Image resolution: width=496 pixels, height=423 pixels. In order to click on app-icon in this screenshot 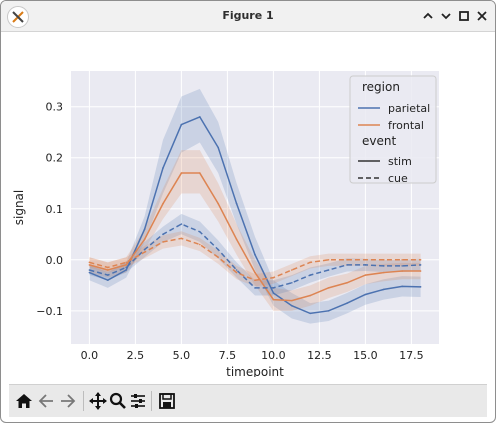, I will do `click(18, 17)`.